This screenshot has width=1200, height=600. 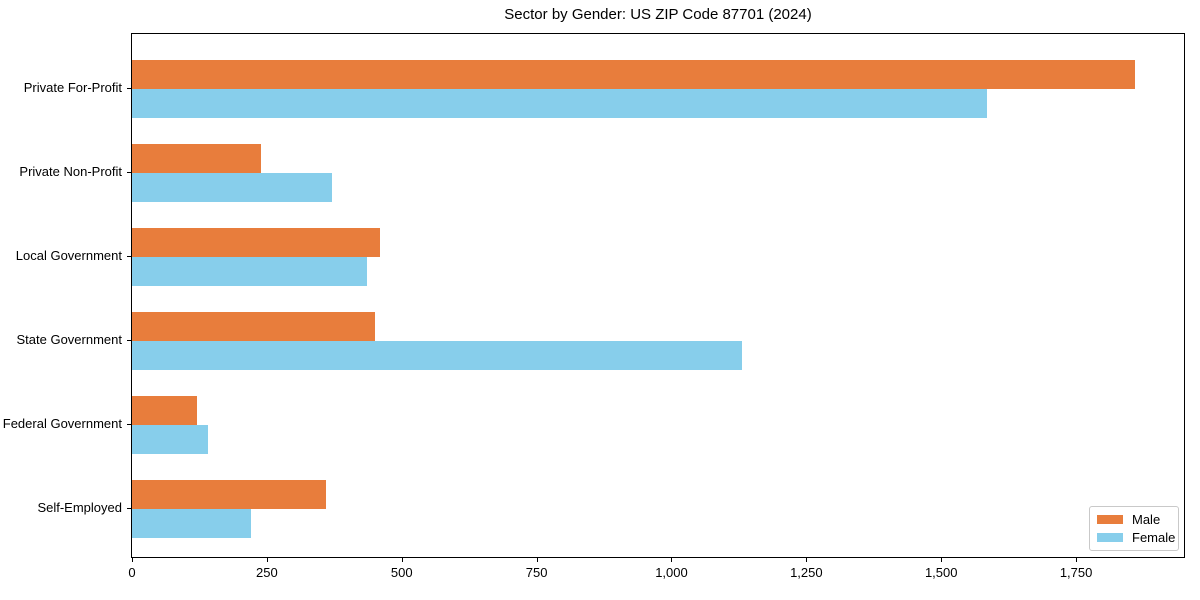 What do you see at coordinates (79, 507) in the screenshot?
I see `y-axis-label-self-employed: Self-Employed` at bounding box center [79, 507].